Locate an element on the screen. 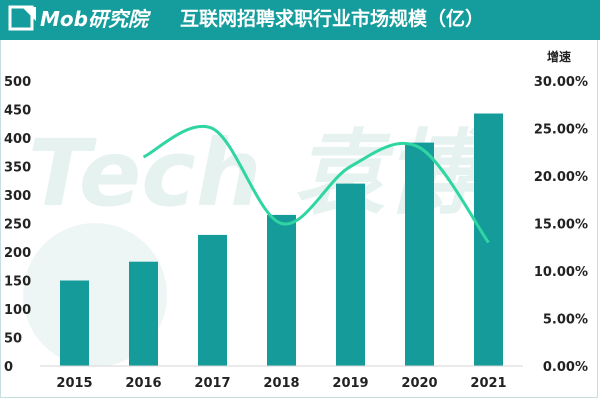 The width and height of the screenshot is (600, 400). x-axis: 2015 2016 2017 2018 2019 2020 2021 is located at coordinates (281, 378).